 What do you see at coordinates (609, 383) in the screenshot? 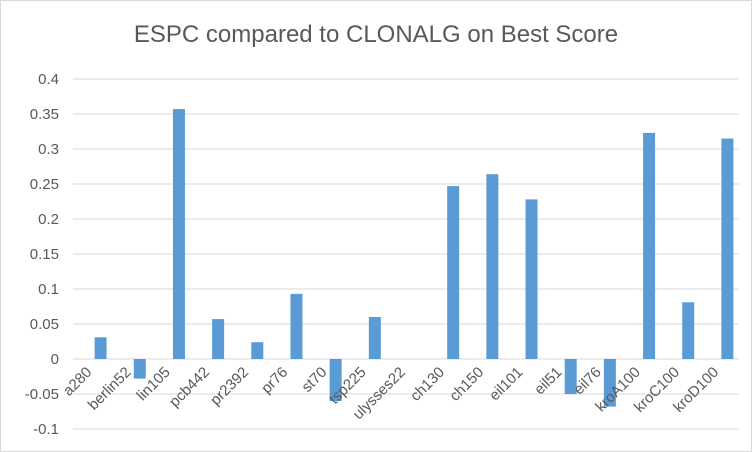
I see `bar-eil76` at bounding box center [609, 383].